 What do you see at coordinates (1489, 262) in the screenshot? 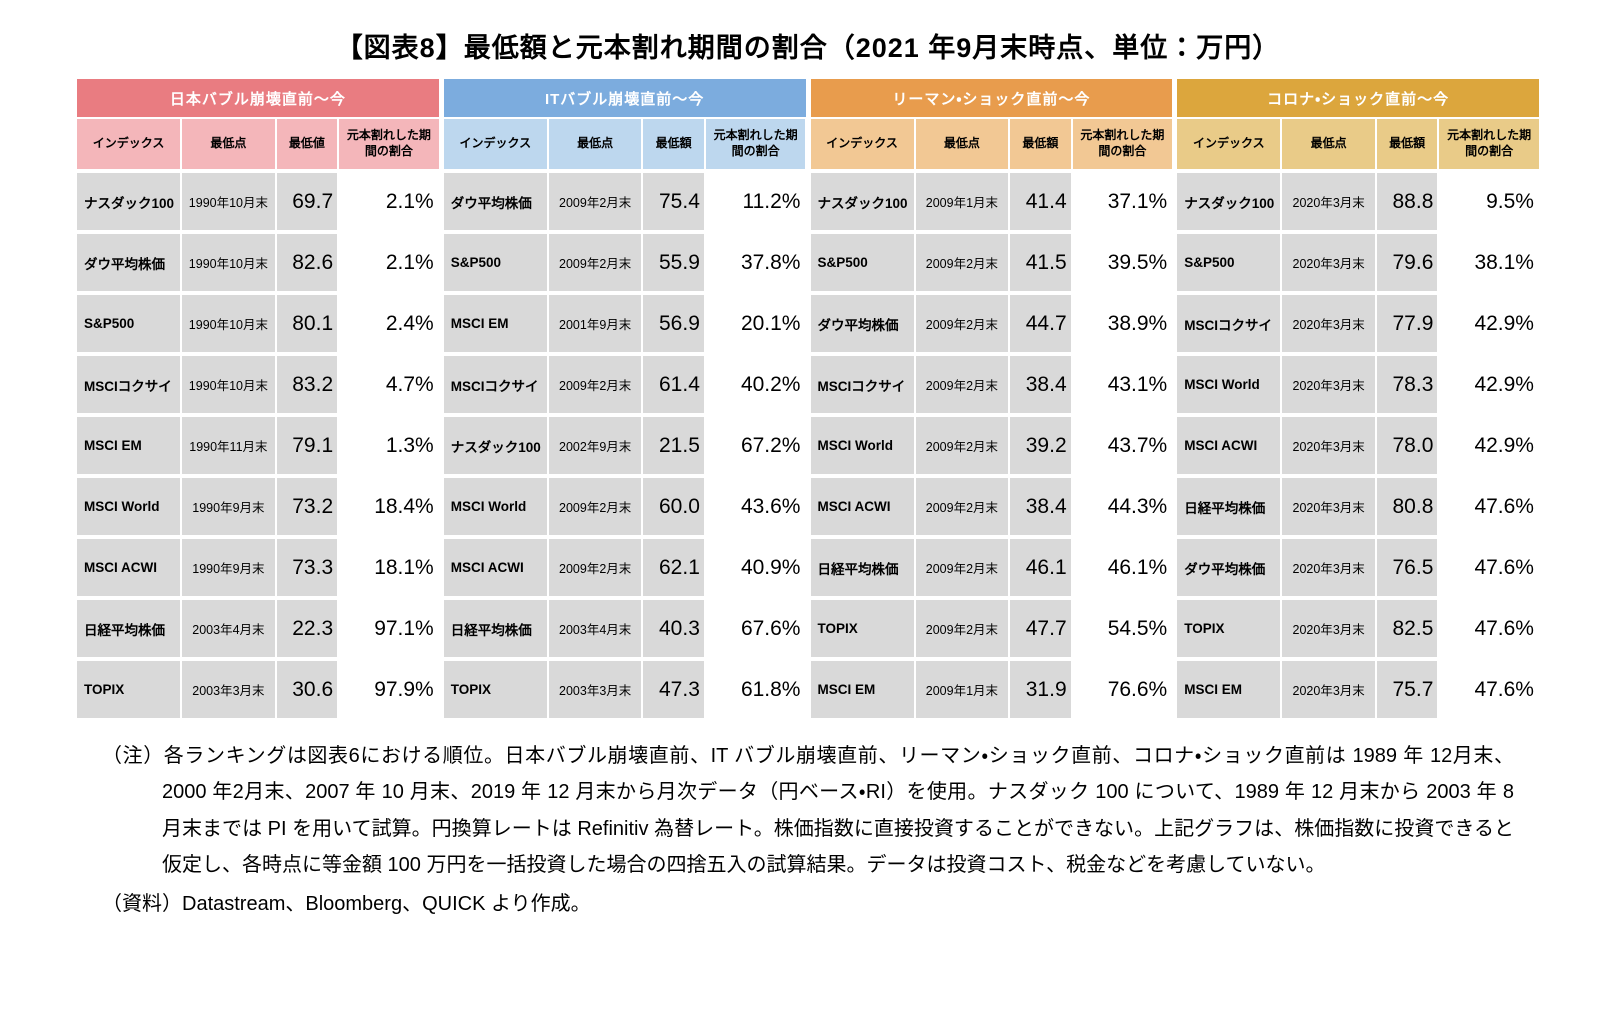
I see `loss-period-cell: 38.1%` at bounding box center [1489, 262].